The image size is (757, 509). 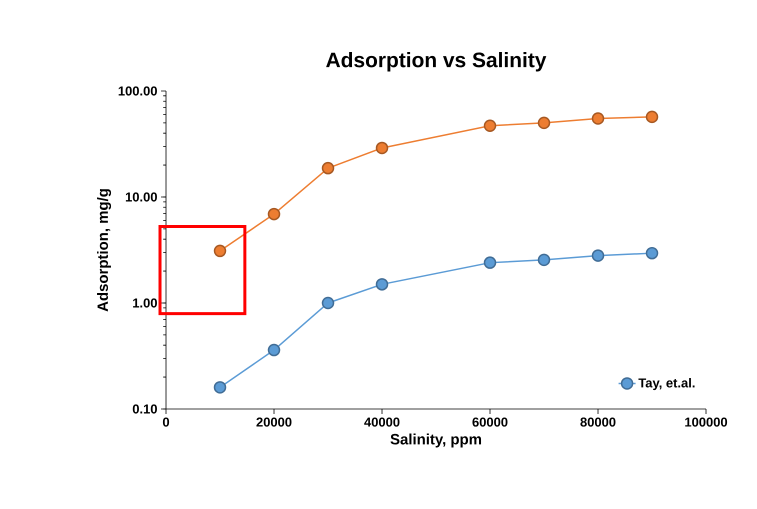 What do you see at coordinates (598, 422) in the screenshot?
I see `x-tick-label: 80000` at bounding box center [598, 422].